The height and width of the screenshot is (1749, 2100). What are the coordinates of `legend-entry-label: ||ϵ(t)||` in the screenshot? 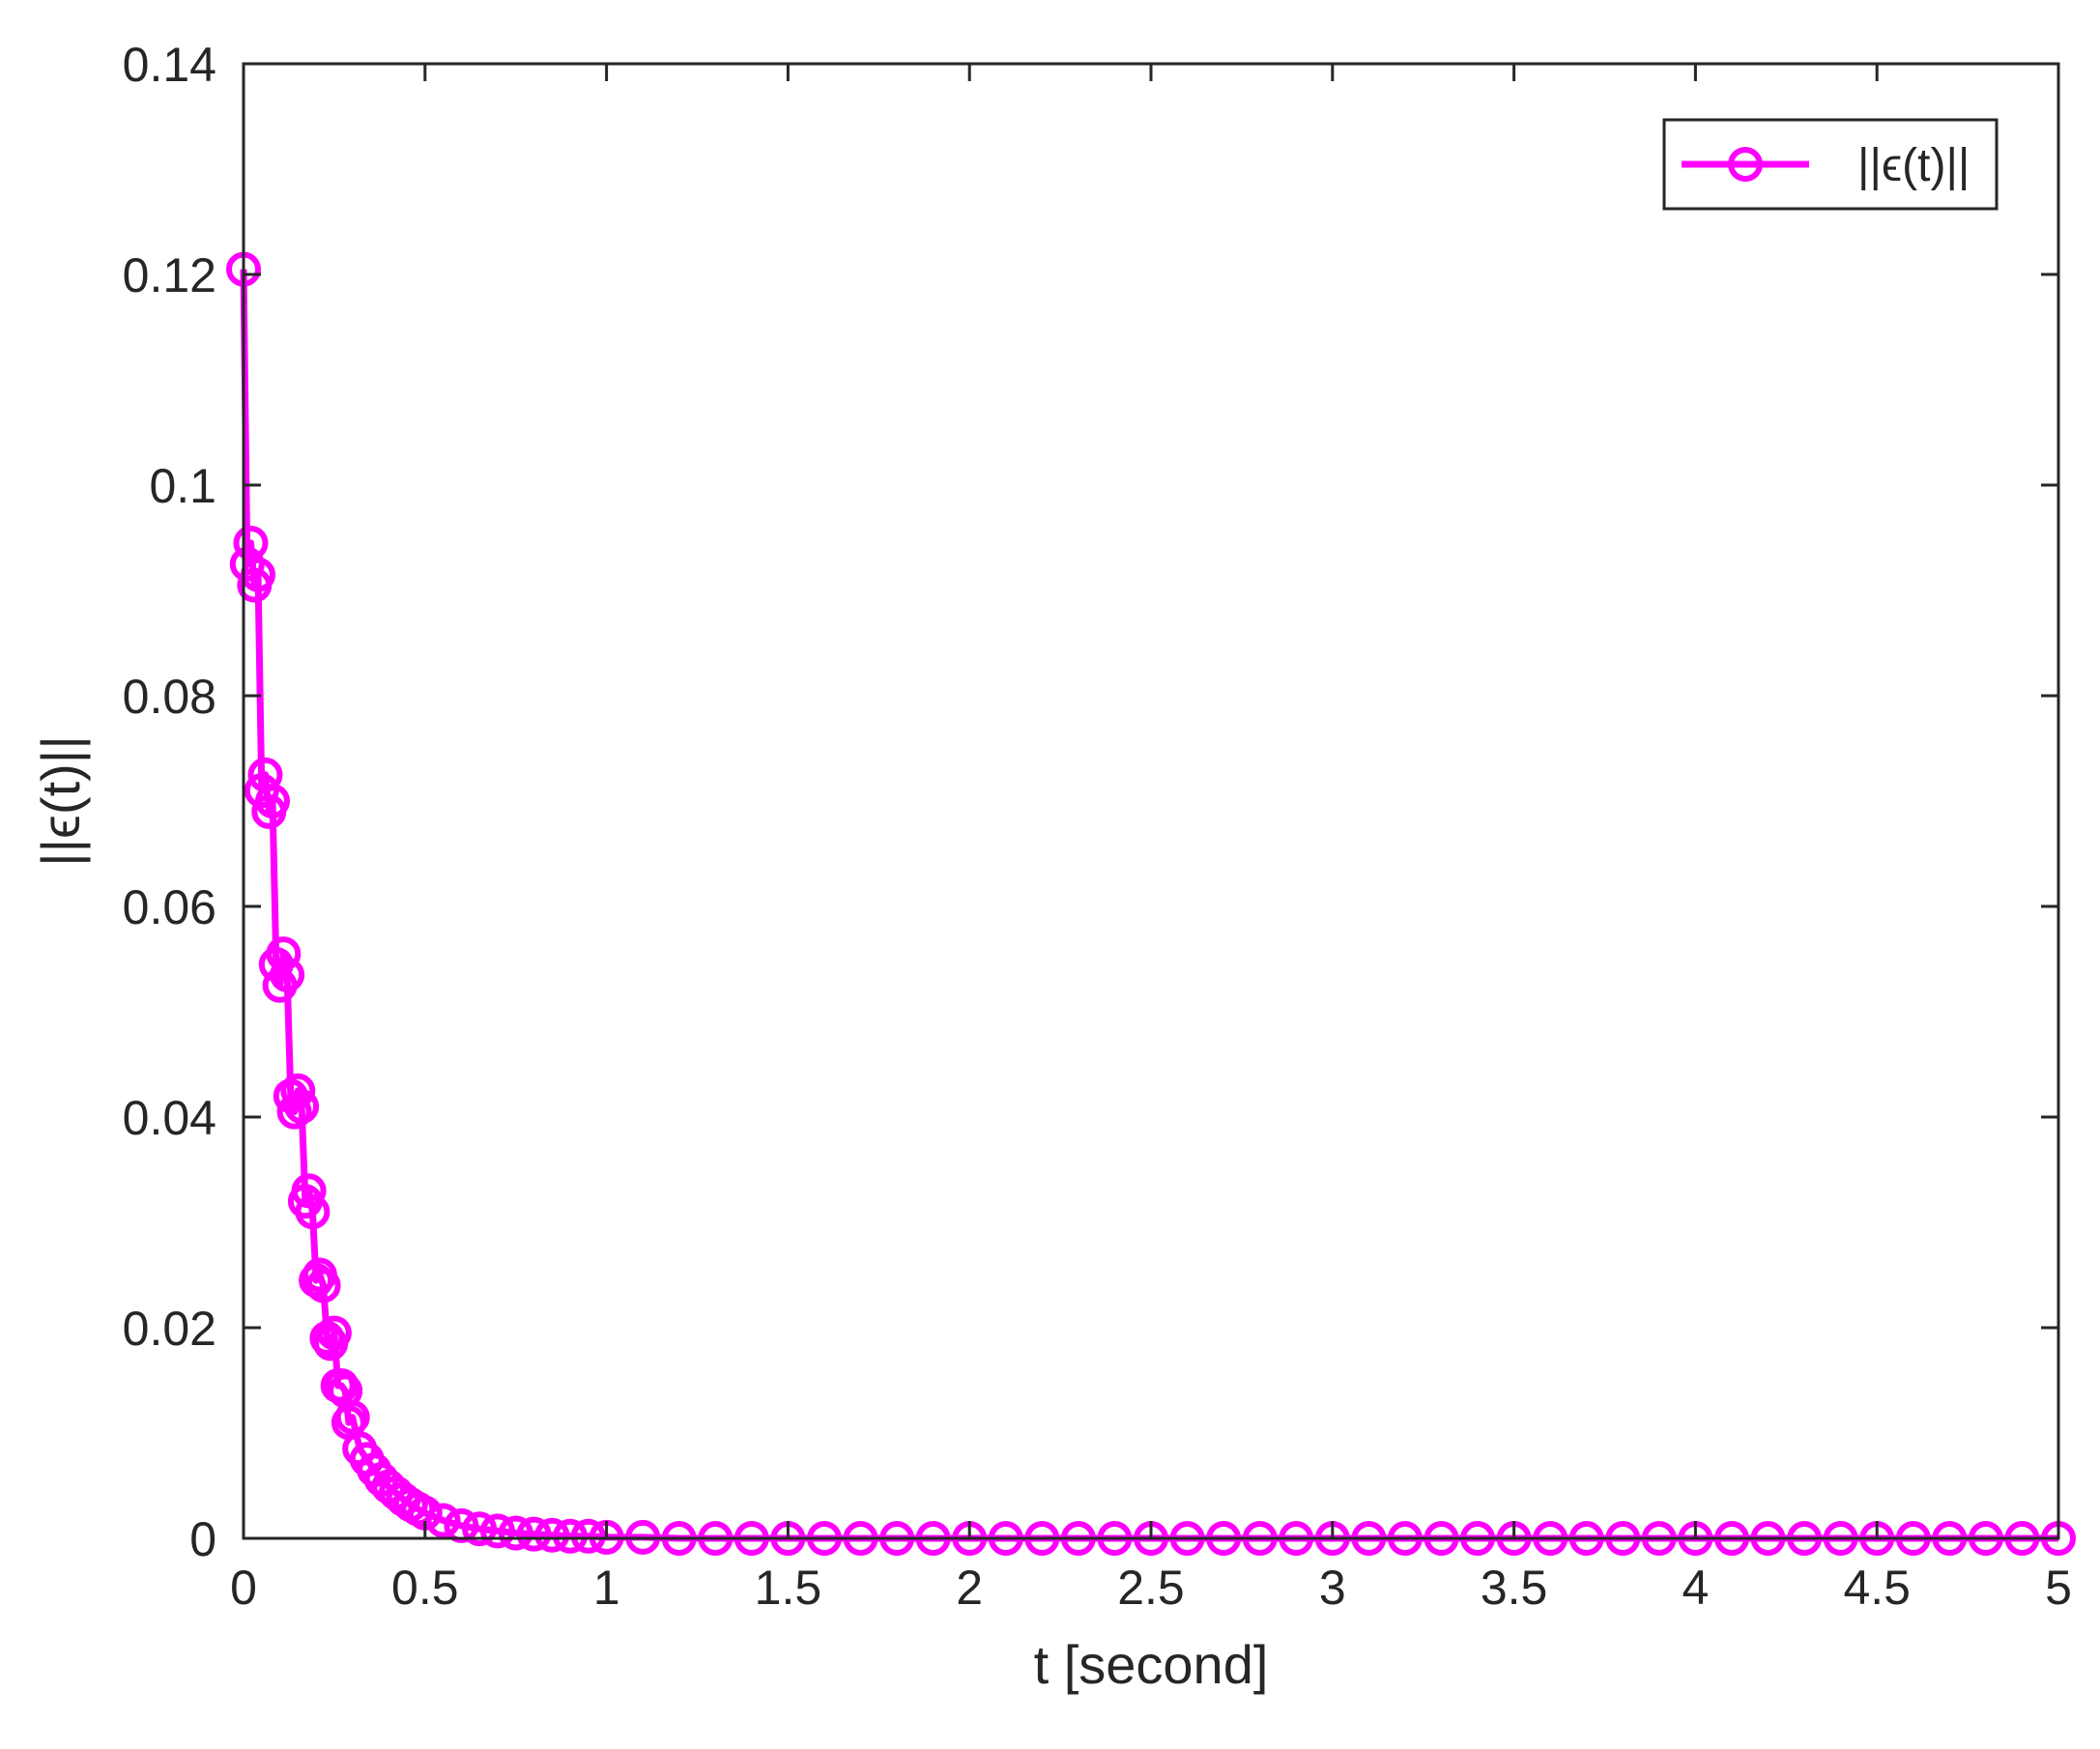 It's located at (1913, 165).